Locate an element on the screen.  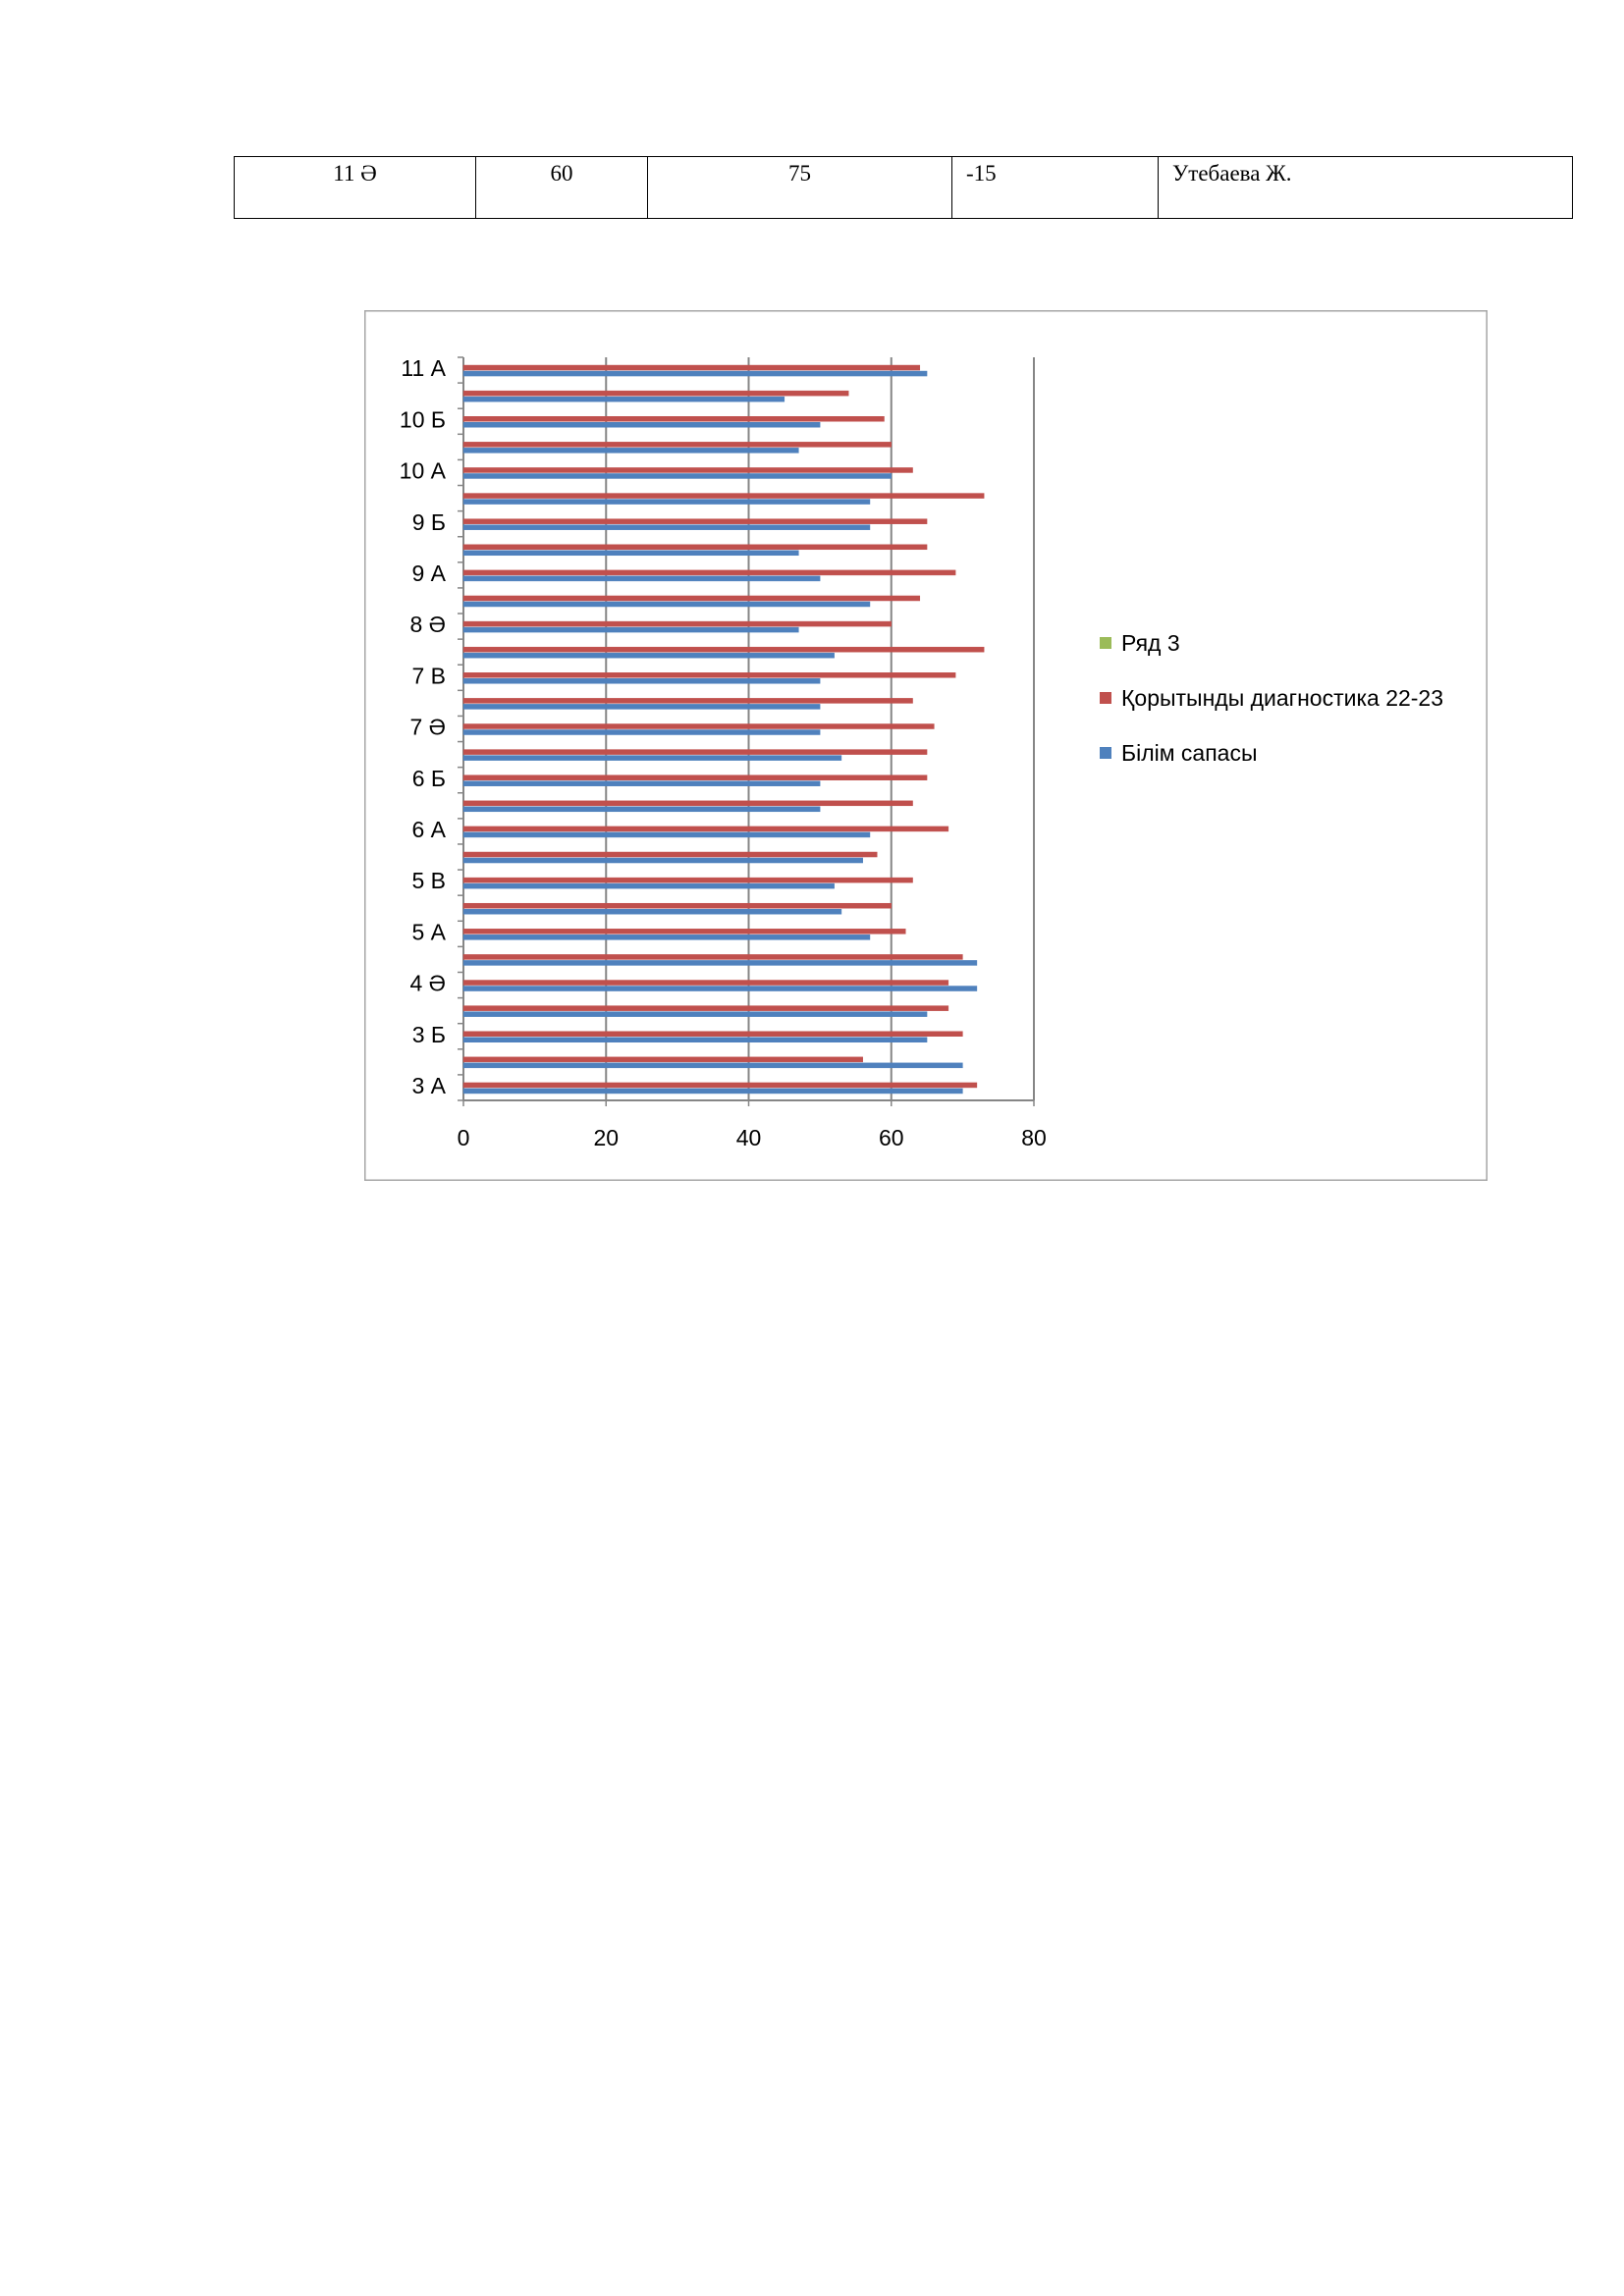
y-tick-label: 5 А is located at coordinates (428, 931).